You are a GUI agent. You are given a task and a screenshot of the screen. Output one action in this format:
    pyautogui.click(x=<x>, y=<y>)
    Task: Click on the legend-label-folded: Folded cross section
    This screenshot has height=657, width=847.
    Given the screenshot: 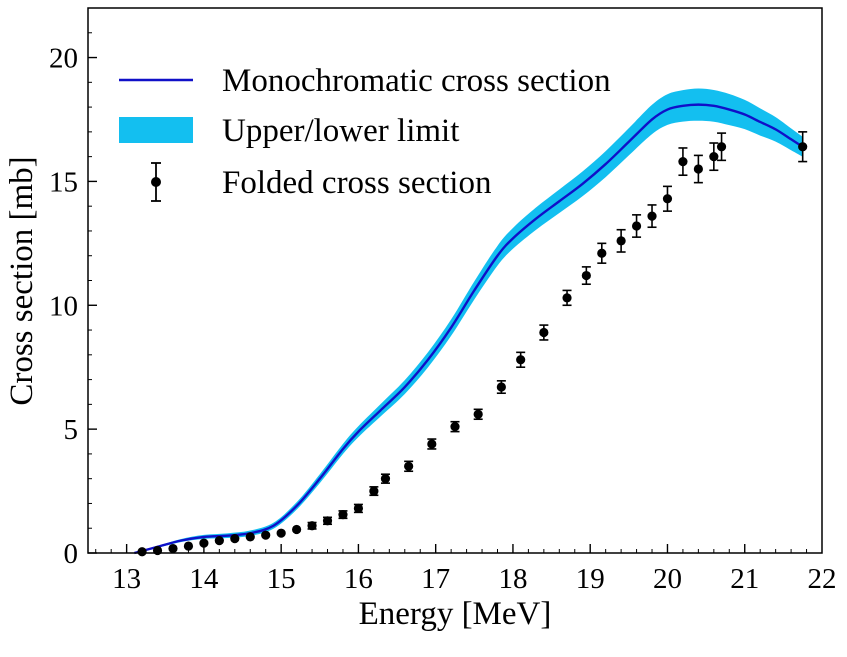 What is the action you would take?
    pyautogui.click(x=356, y=183)
    